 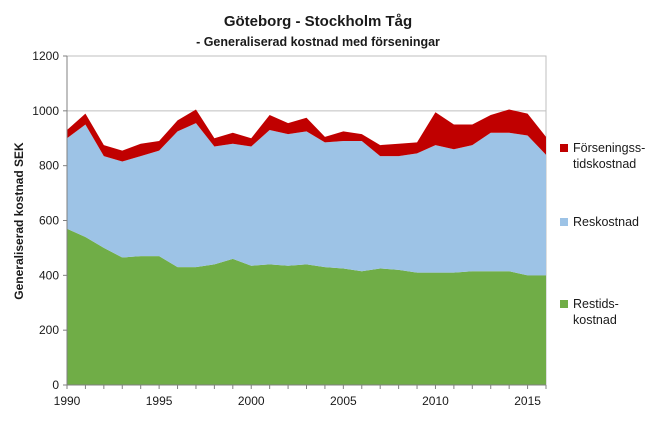 What do you see at coordinates (49, 275) in the screenshot?
I see `y-tick-label: 400` at bounding box center [49, 275].